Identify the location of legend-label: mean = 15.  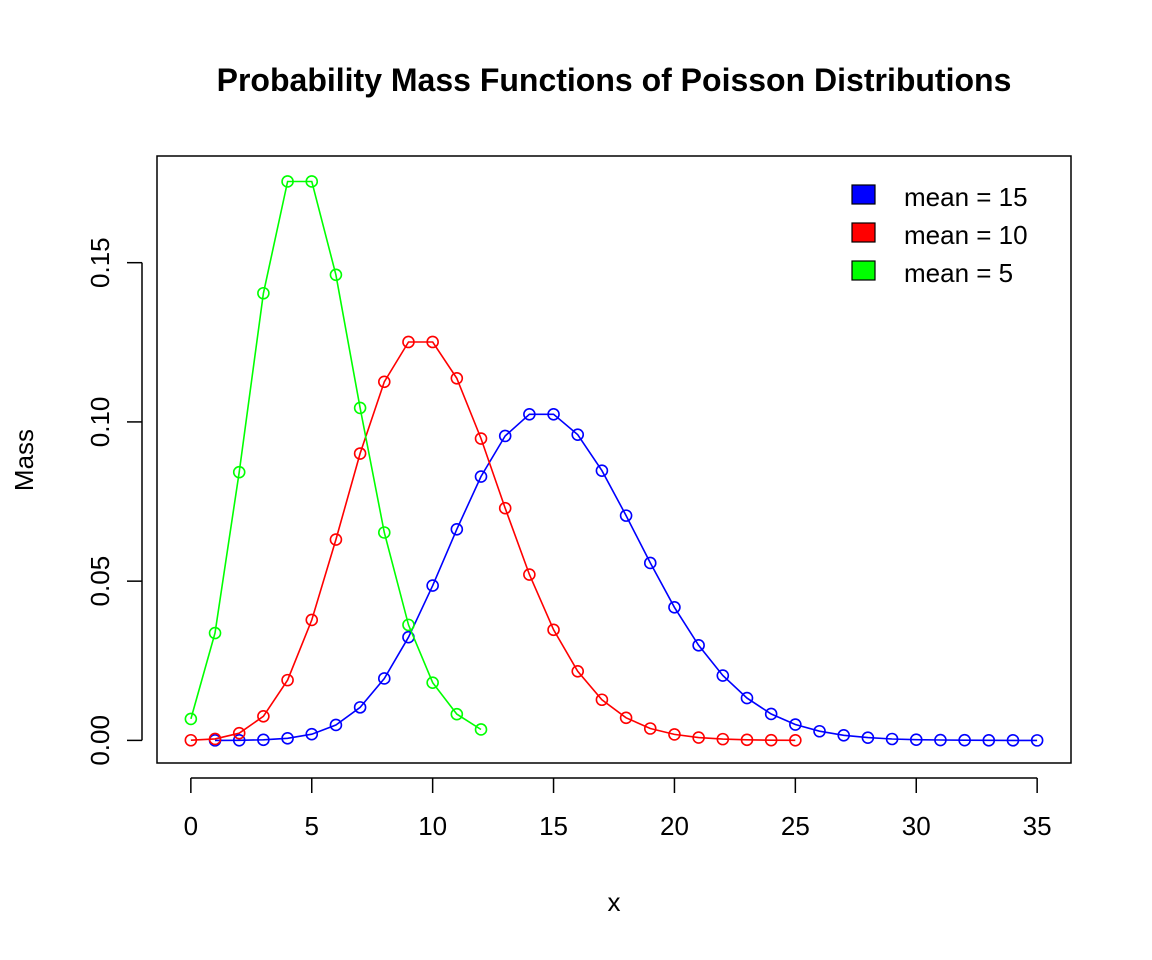
(966, 197).